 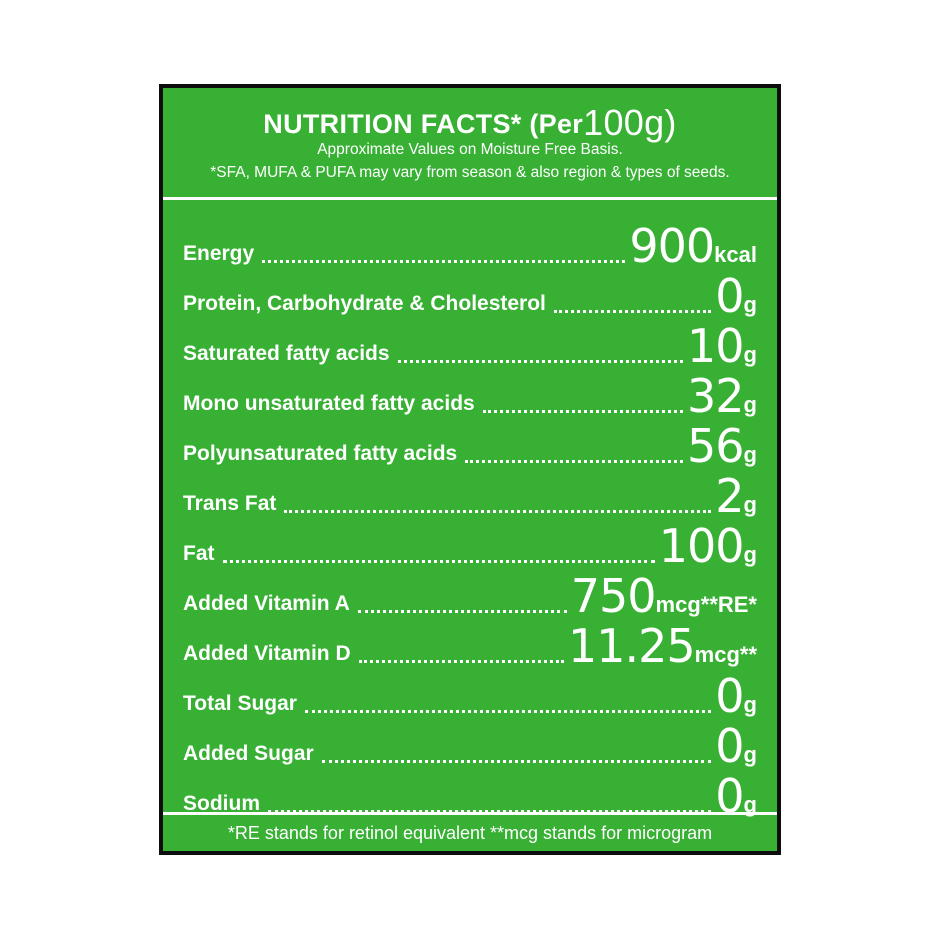 I want to click on nutrient-row-energy: Energy 900kcal, so click(x=470, y=244).